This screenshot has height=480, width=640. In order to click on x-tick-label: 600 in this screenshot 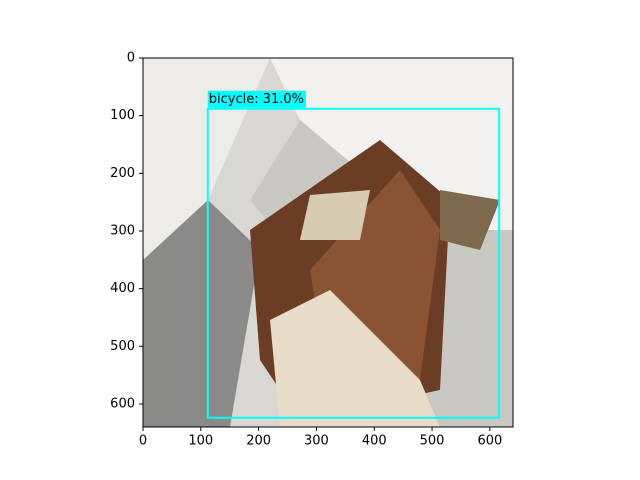, I will do `click(489, 441)`.